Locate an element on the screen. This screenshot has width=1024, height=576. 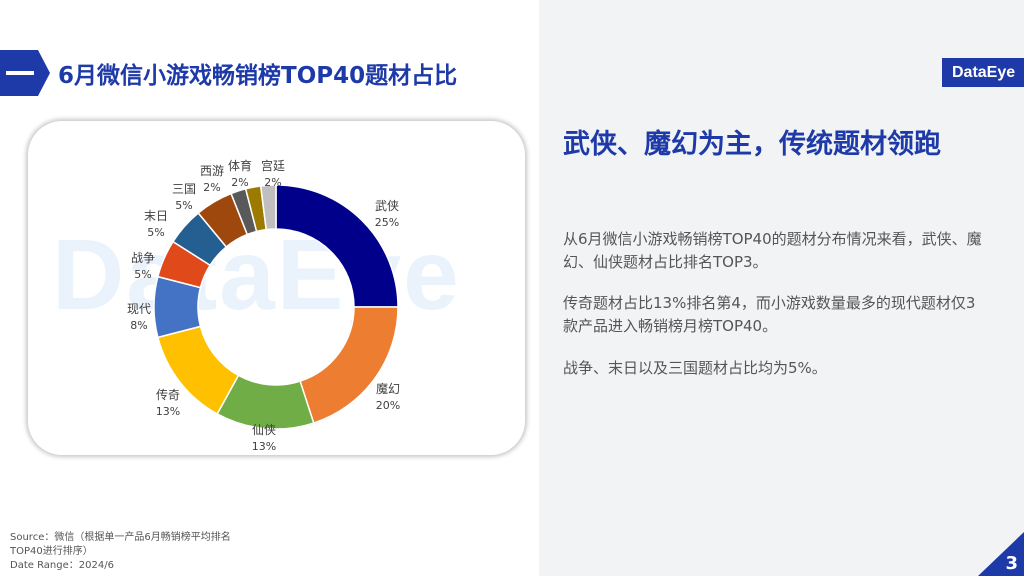
slice-category-label-10: 体育 is located at coordinates (240, 165).